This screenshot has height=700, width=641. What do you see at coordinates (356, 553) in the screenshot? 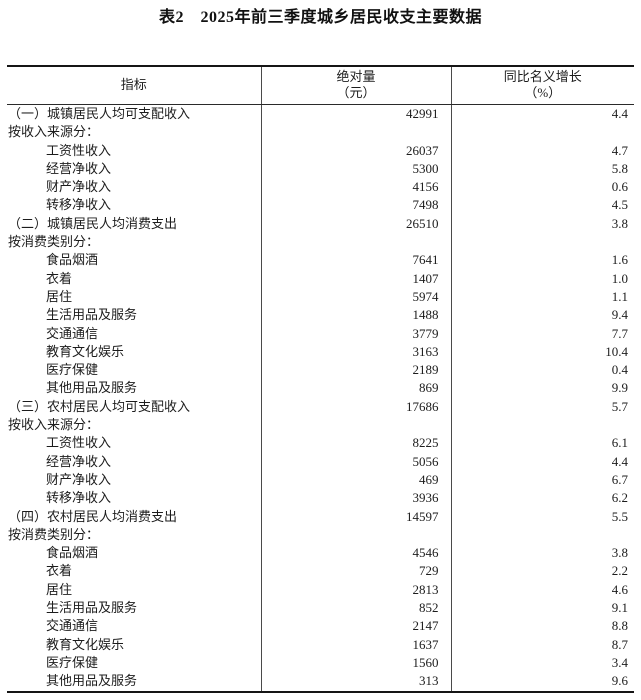
I see `row-absolute-value: 4546` at bounding box center [356, 553].